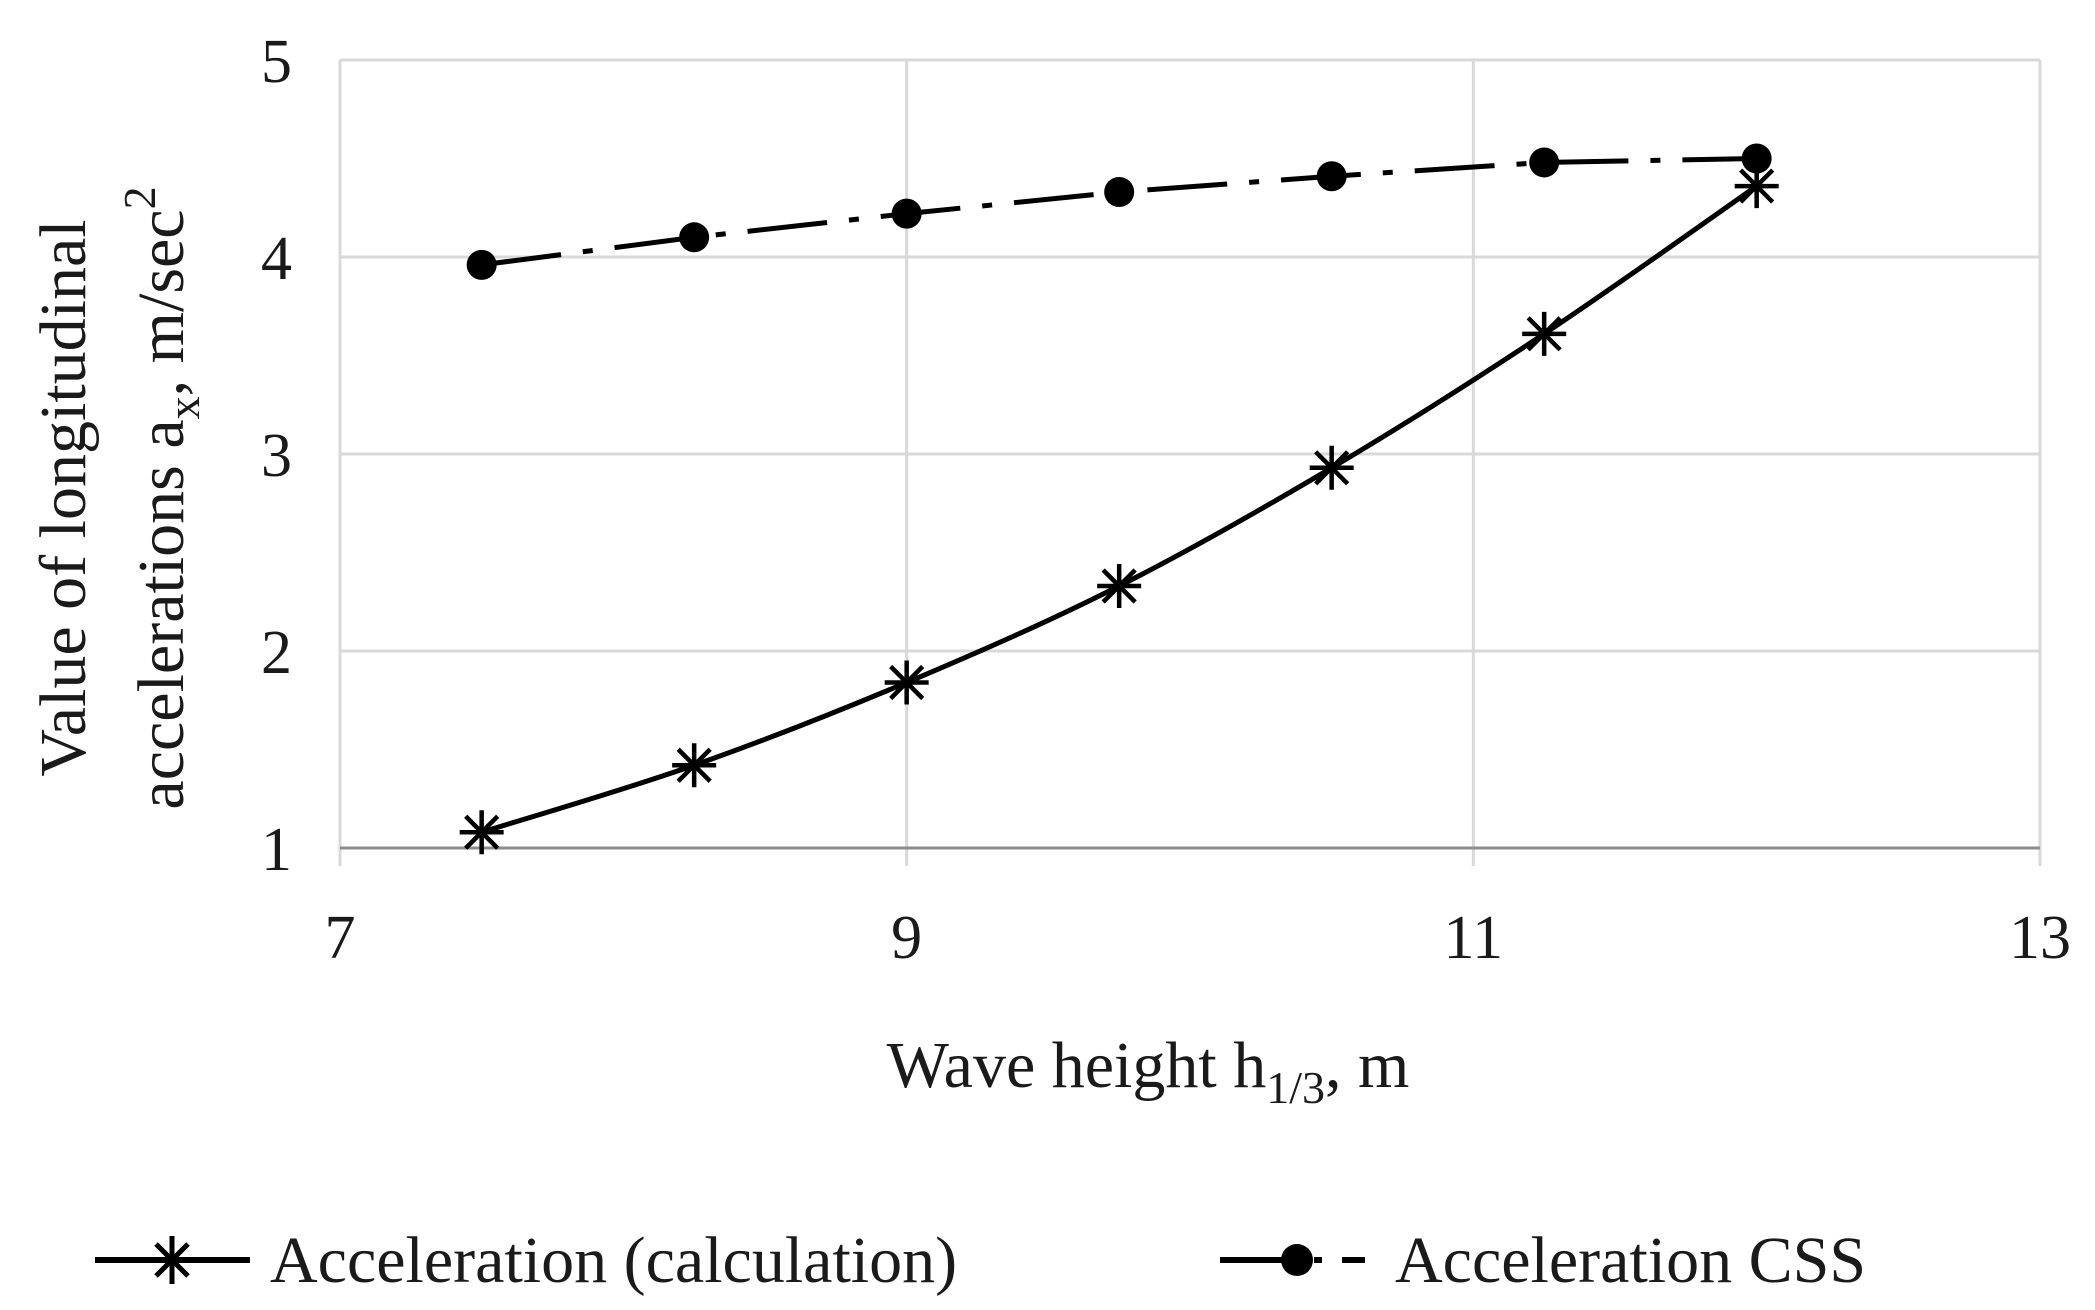 The image size is (2095, 1310). What do you see at coordinates (2040, 938) in the screenshot?
I see `x-tick-label: 13` at bounding box center [2040, 938].